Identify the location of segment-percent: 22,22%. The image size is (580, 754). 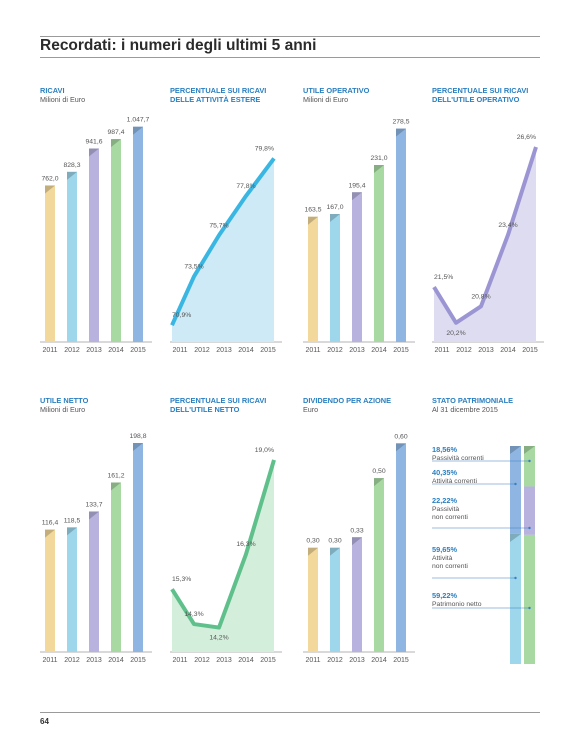
(444, 500).